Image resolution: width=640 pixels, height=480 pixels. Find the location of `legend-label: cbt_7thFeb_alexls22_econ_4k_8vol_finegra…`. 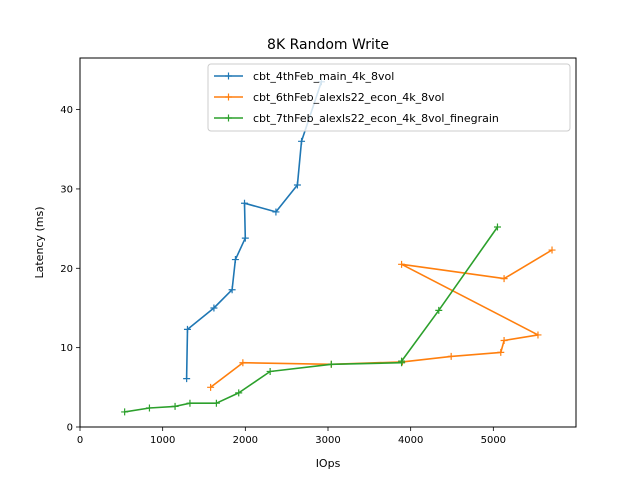

legend-label: cbt_7thFeb_alexls22_econ_4k_8vol_finegra… is located at coordinates (376, 118).